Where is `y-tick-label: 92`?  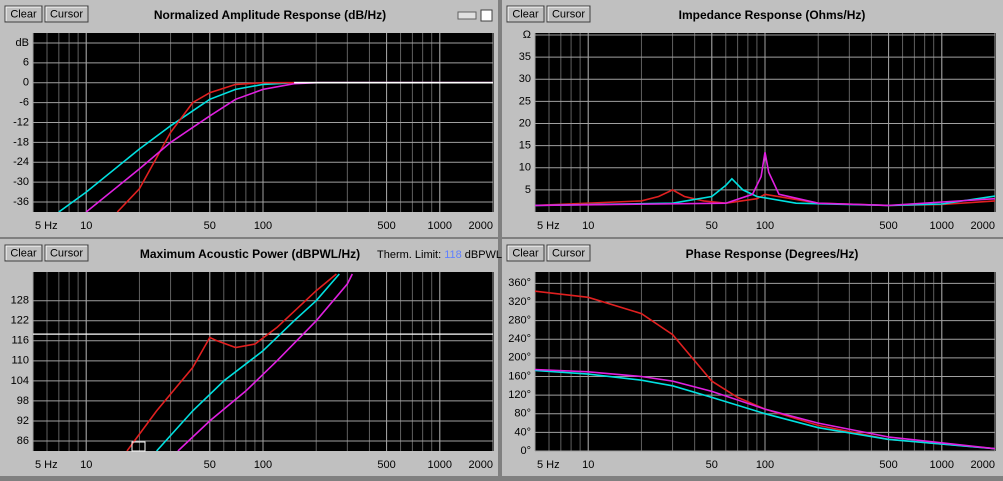
y-tick-label: 92 is located at coordinates (23, 421).